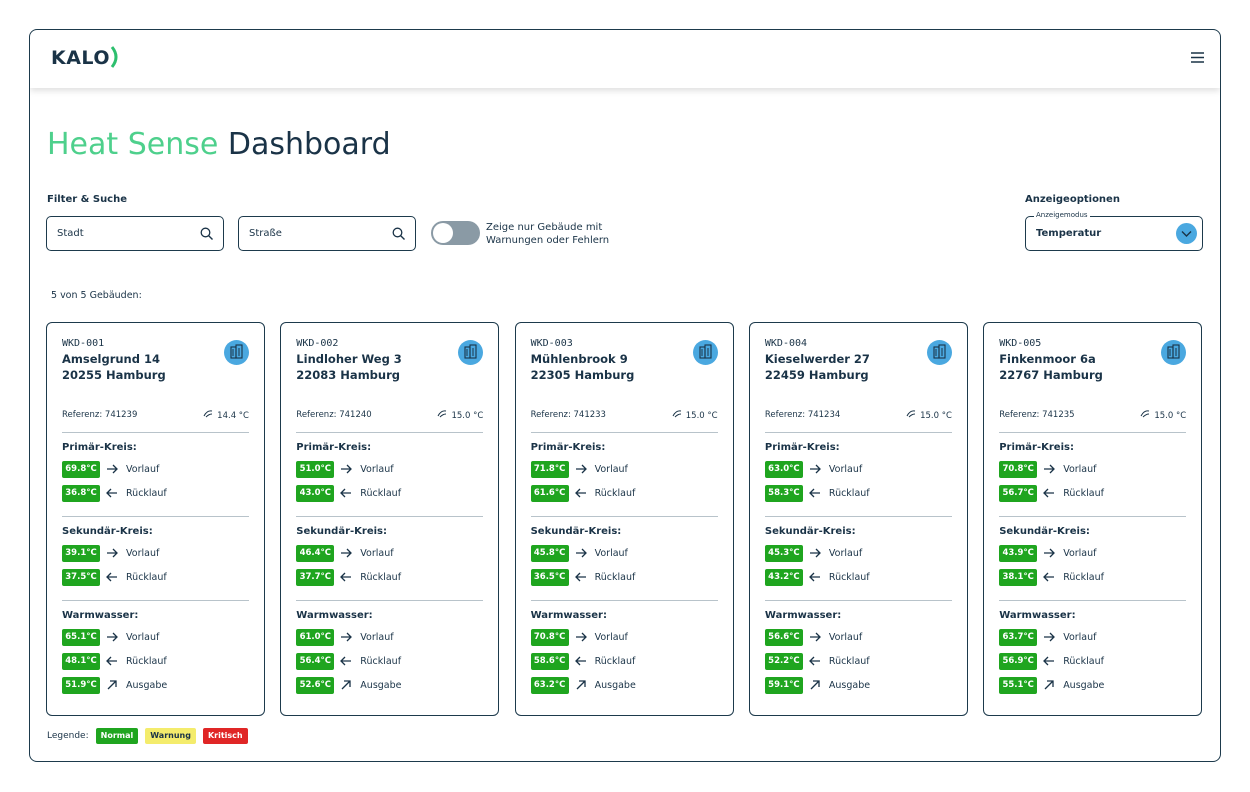 The height and width of the screenshot is (792, 1250). What do you see at coordinates (389, 577) in the screenshot?
I see `reading-row: 37.7°C Rücklauf` at bounding box center [389, 577].